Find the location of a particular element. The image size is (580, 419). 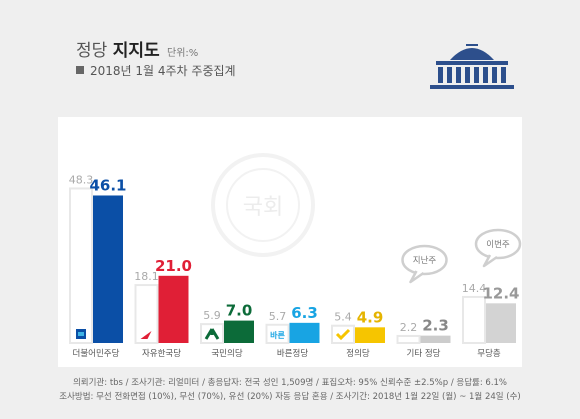

current-value-label: 12.4 is located at coordinates (500, 293).